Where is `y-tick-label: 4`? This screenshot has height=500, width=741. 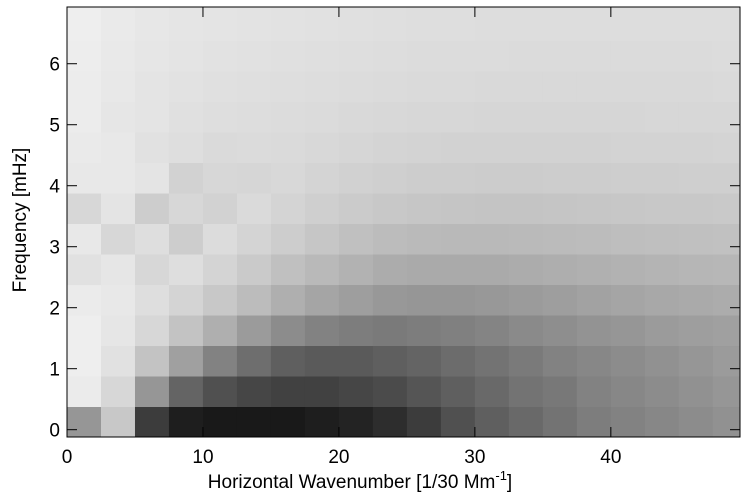
y-tick-label: 4 is located at coordinates (54, 187).